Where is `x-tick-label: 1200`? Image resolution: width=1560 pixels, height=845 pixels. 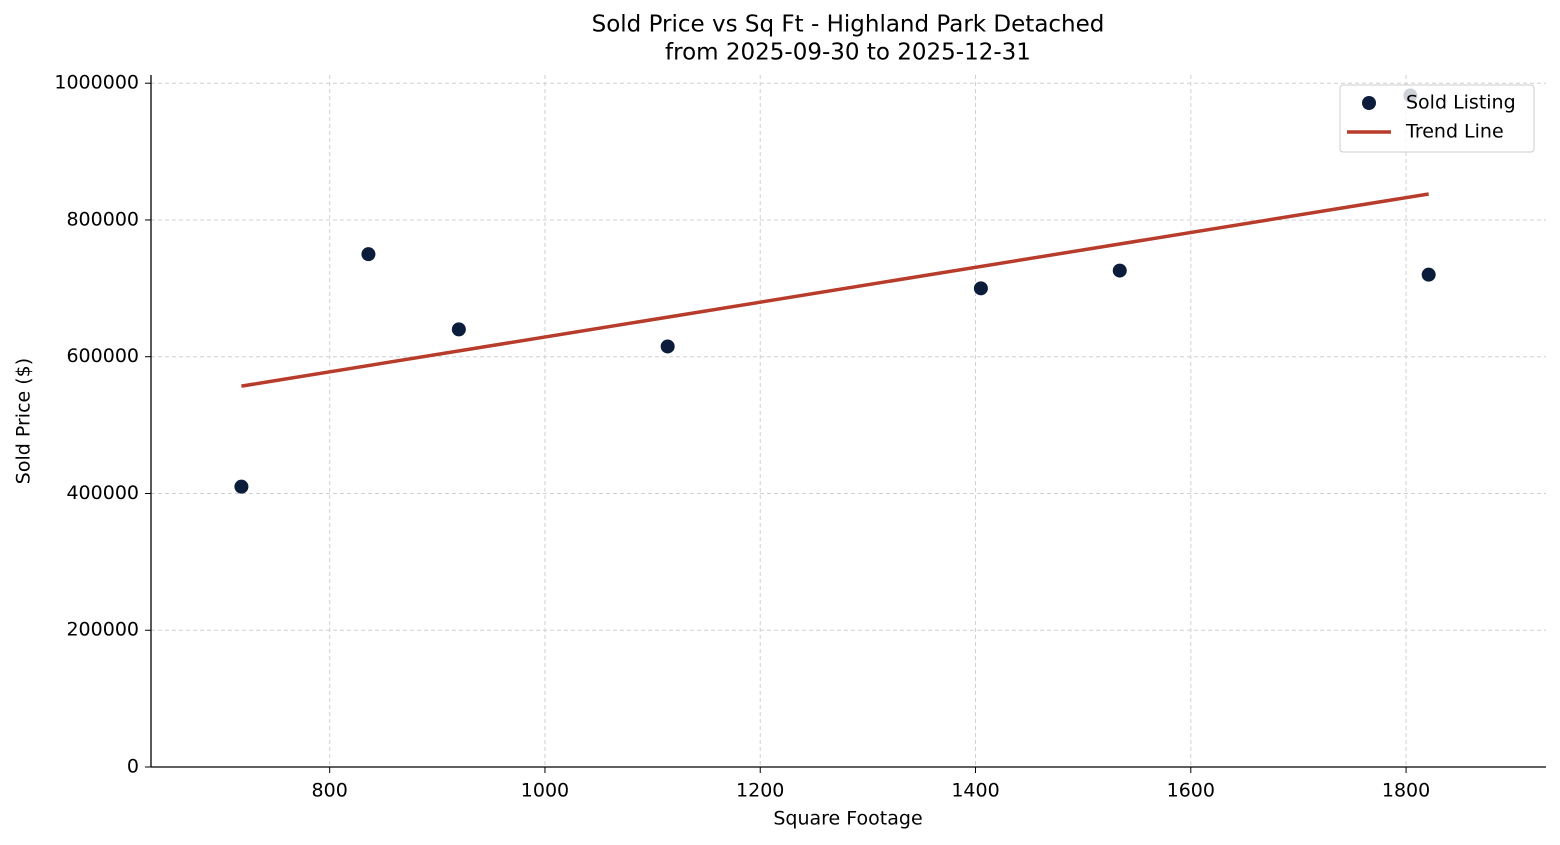
x-tick-label: 1200 is located at coordinates (760, 791).